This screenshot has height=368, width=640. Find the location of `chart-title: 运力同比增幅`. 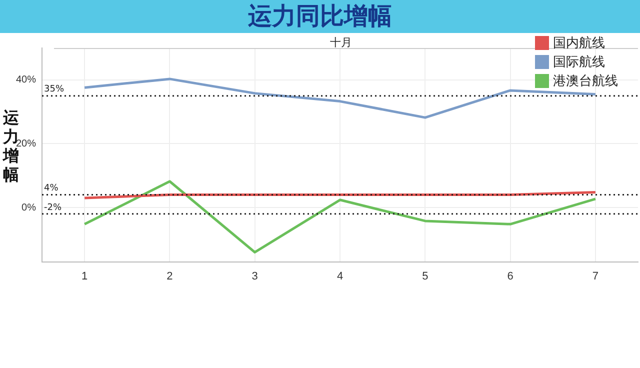

chart-title: 运力同比增幅 is located at coordinates (320, 16).